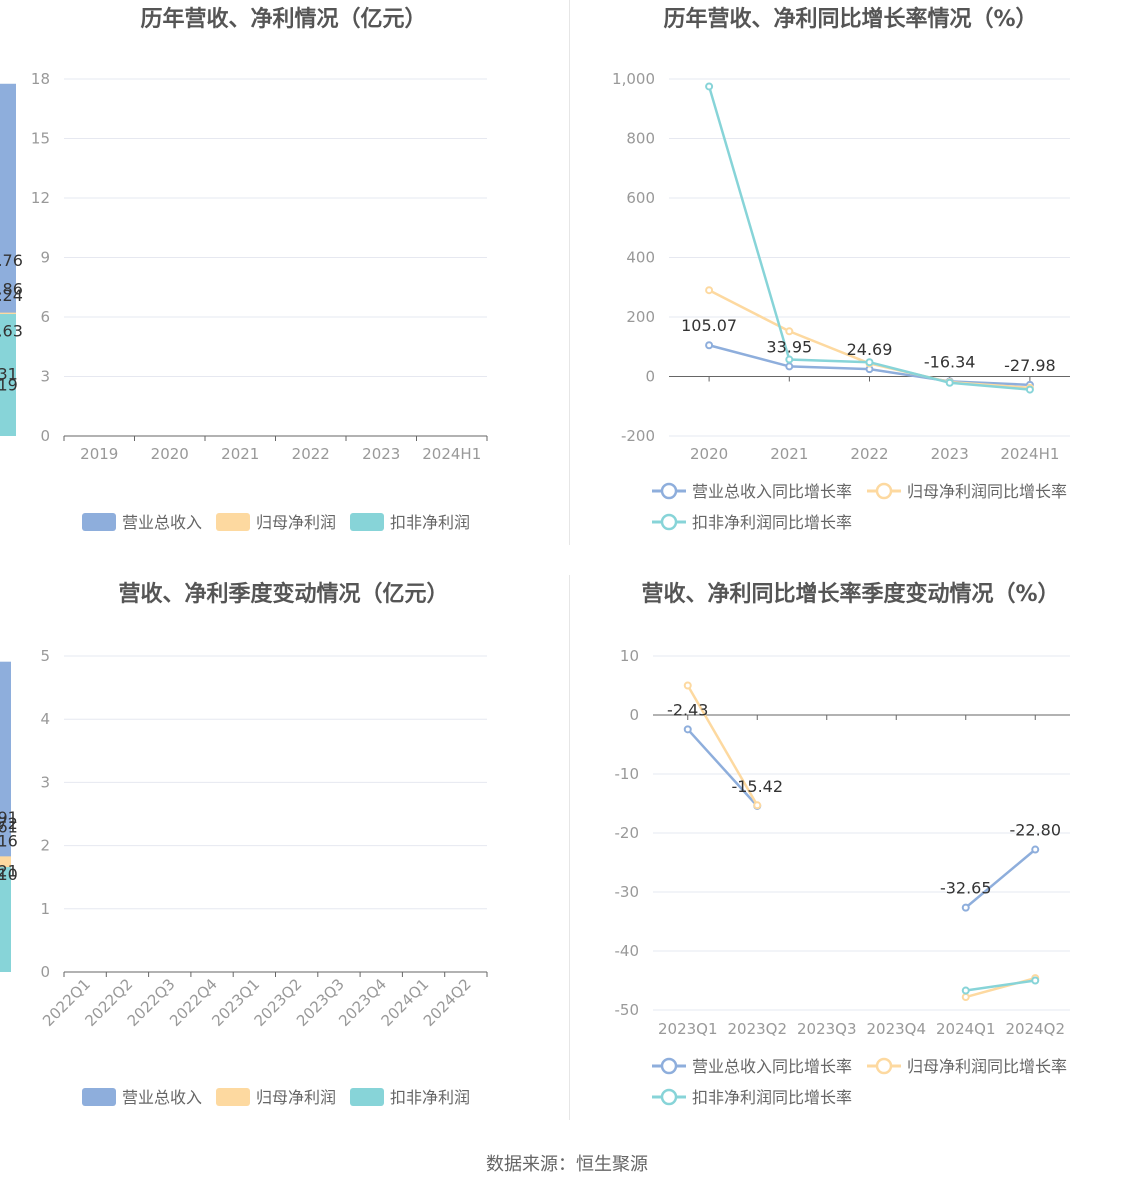  What do you see at coordinates (789, 346) in the screenshot?
I see `data-label: 33.95` at bounding box center [789, 346].